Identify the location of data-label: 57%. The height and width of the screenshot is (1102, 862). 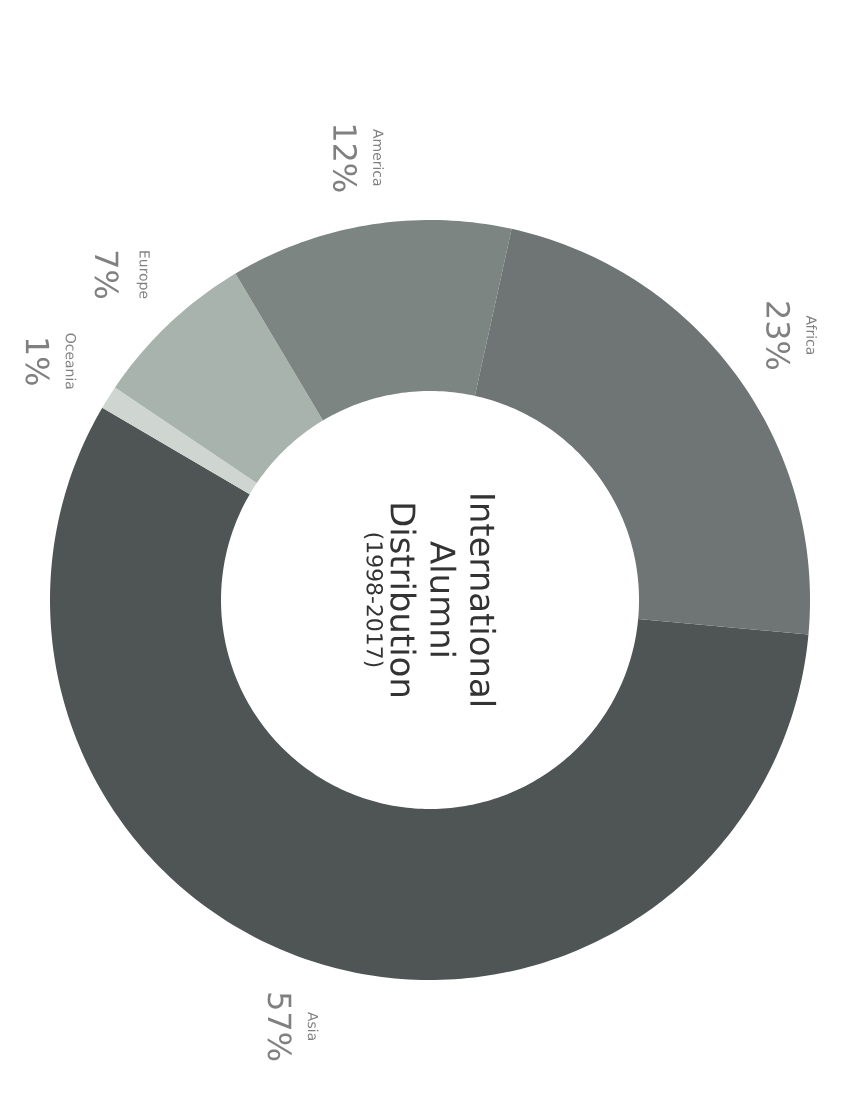
(279, 1027).